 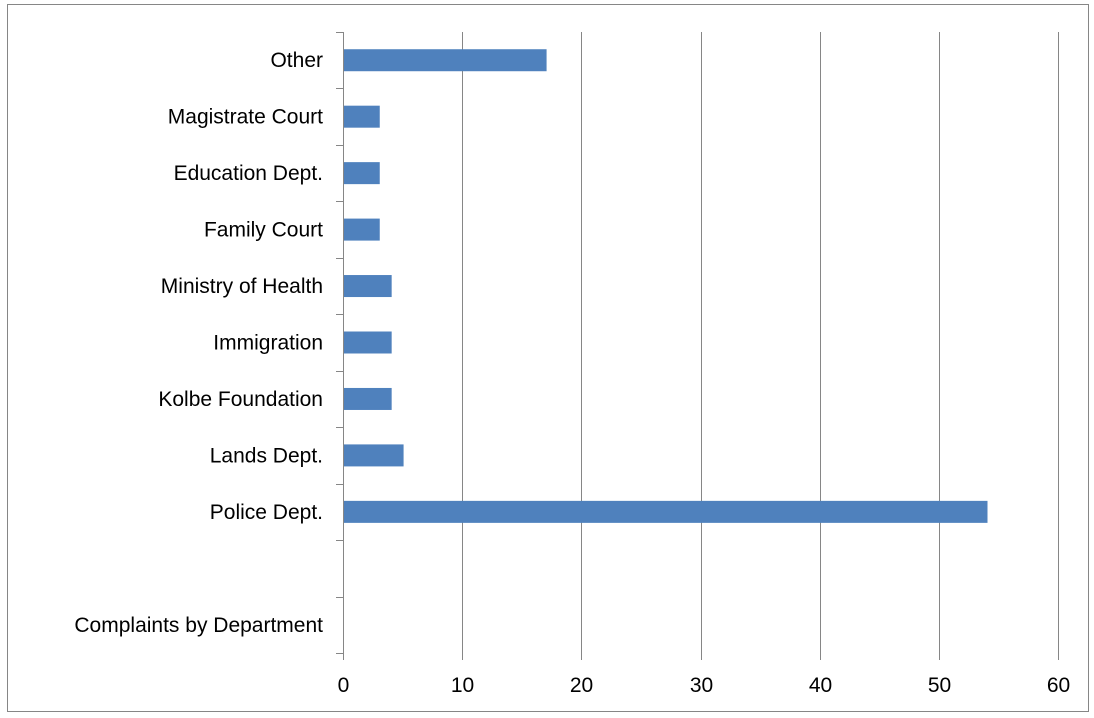 I want to click on category-label: Lands Dept., so click(x=266, y=455).